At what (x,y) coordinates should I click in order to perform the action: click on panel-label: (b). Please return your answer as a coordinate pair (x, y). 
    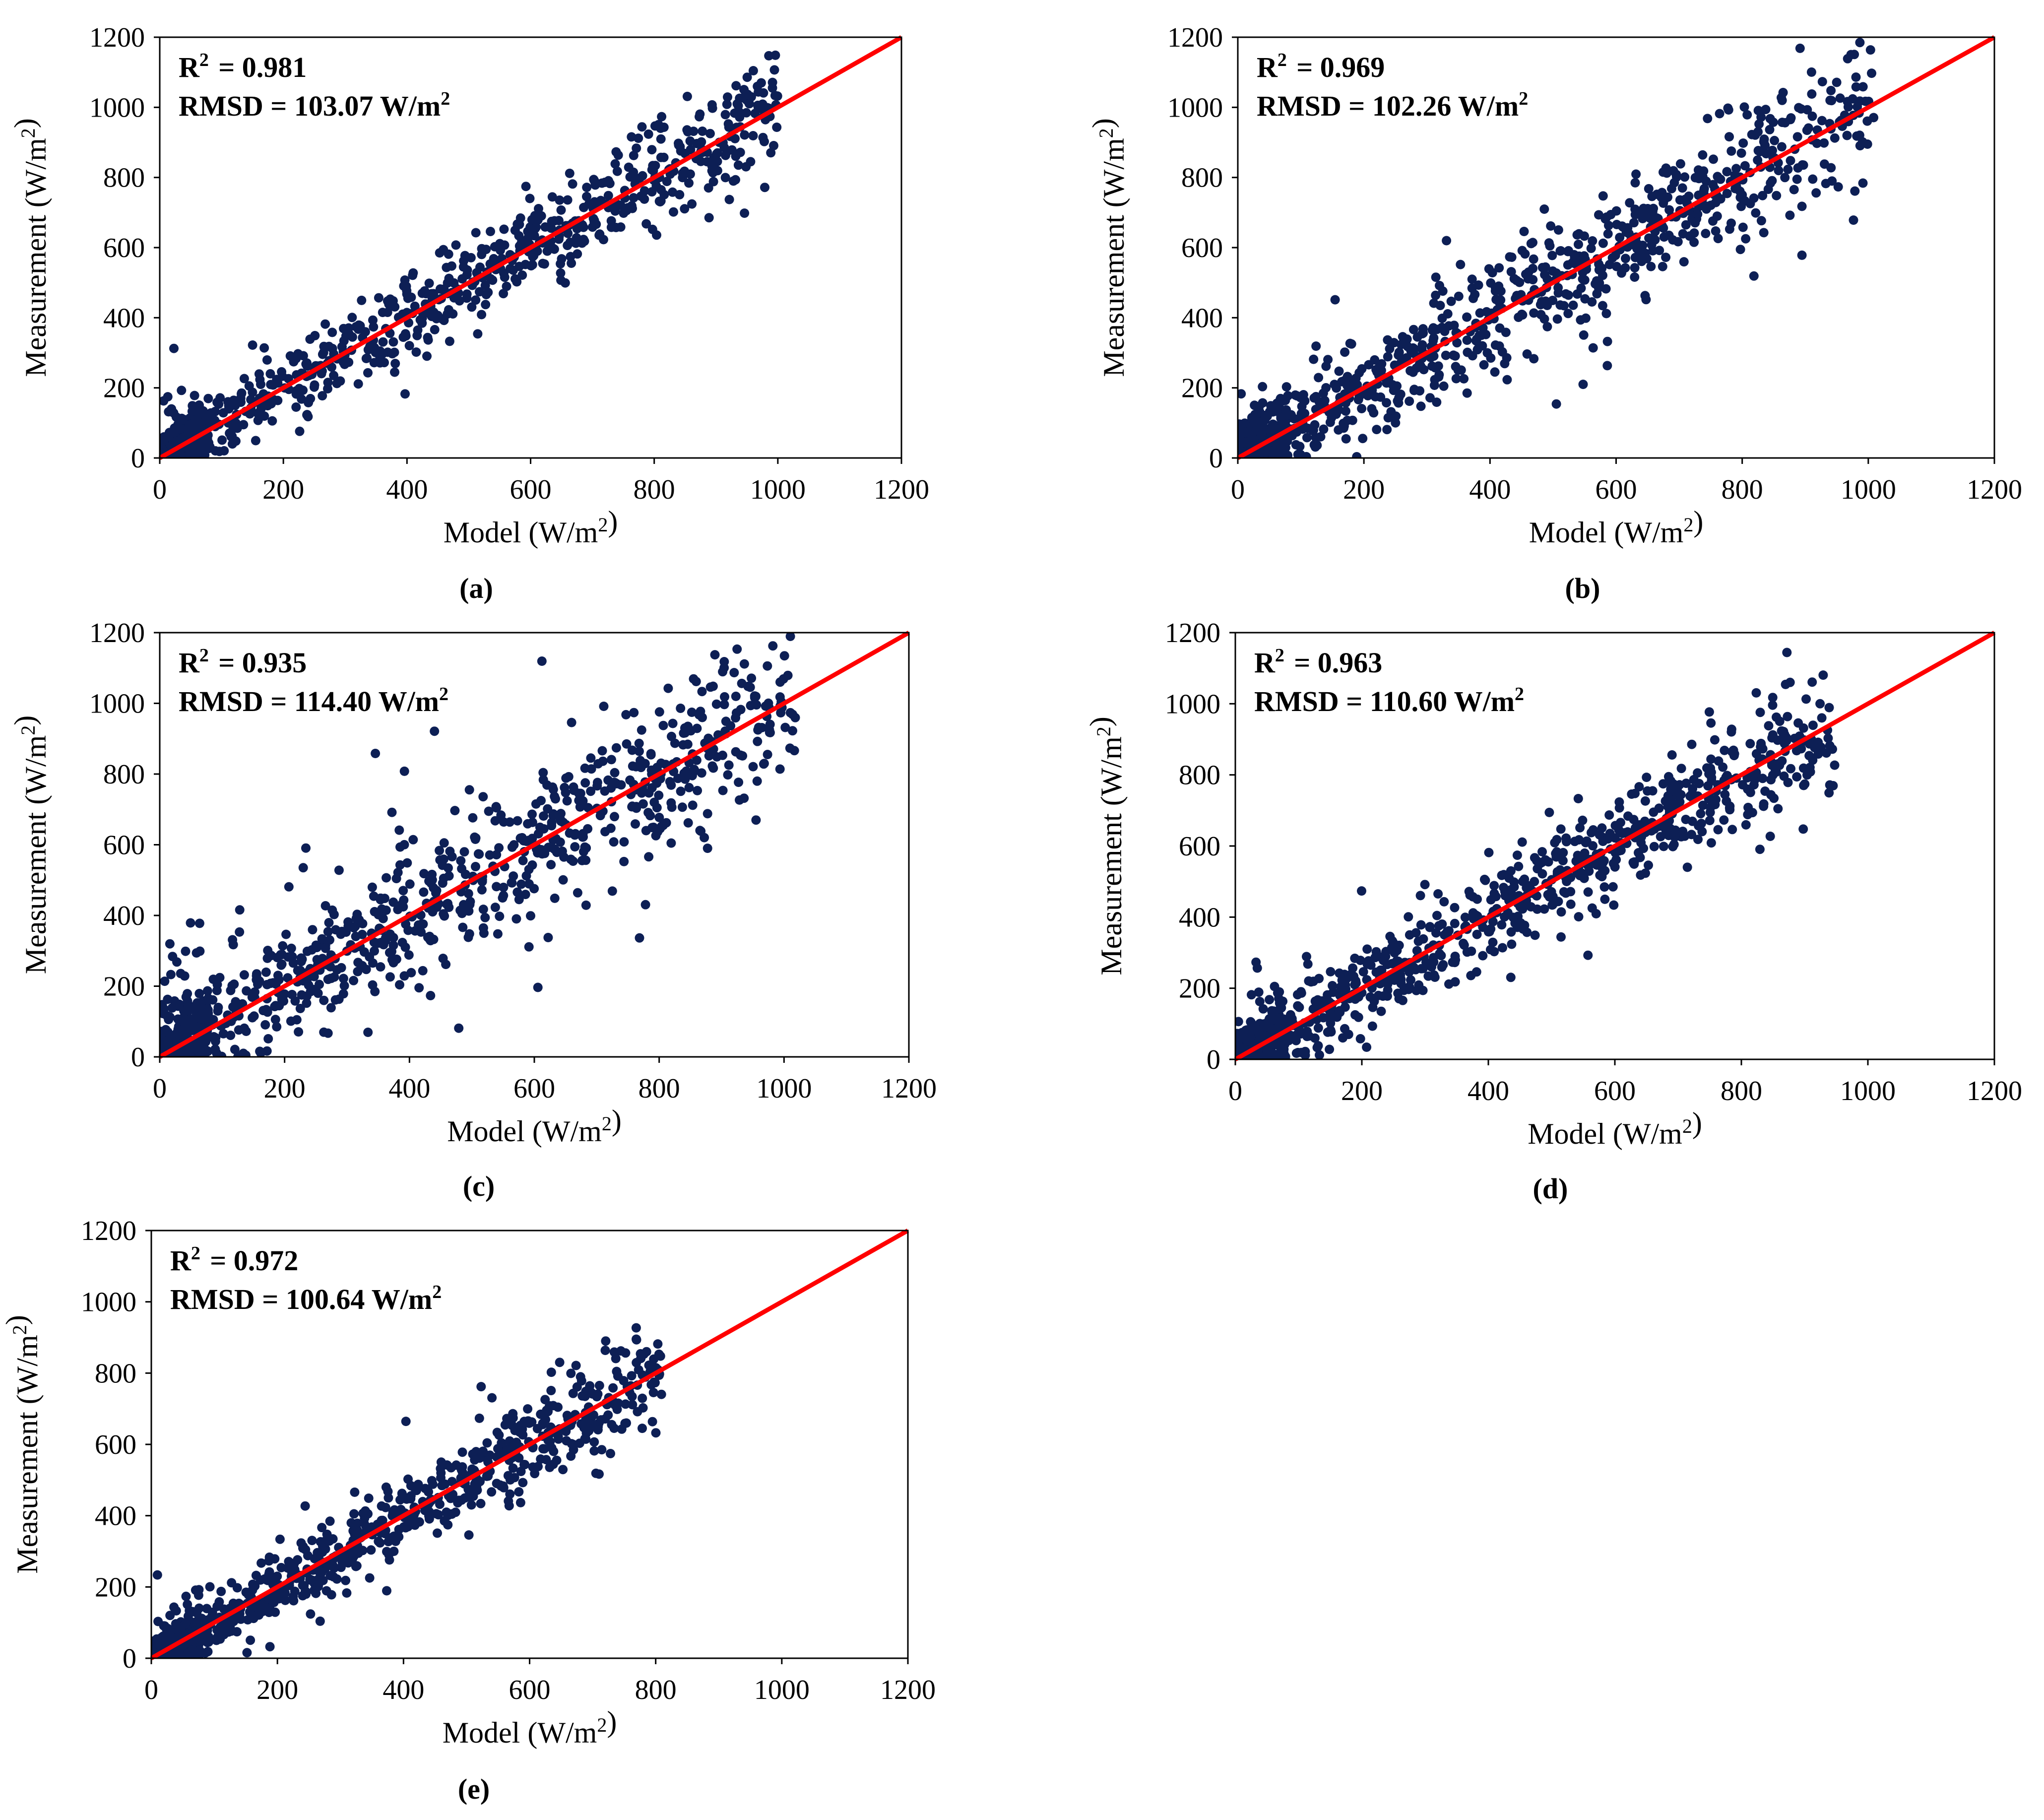
    Looking at the image, I should click on (1582, 588).